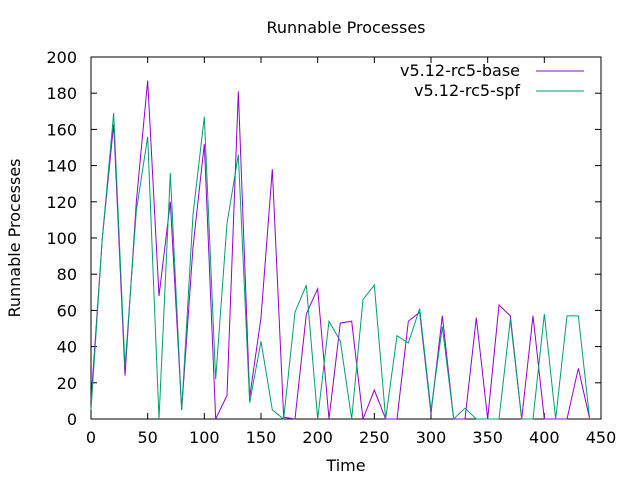  What do you see at coordinates (431, 437) in the screenshot?
I see `x-tick-label: 300` at bounding box center [431, 437].